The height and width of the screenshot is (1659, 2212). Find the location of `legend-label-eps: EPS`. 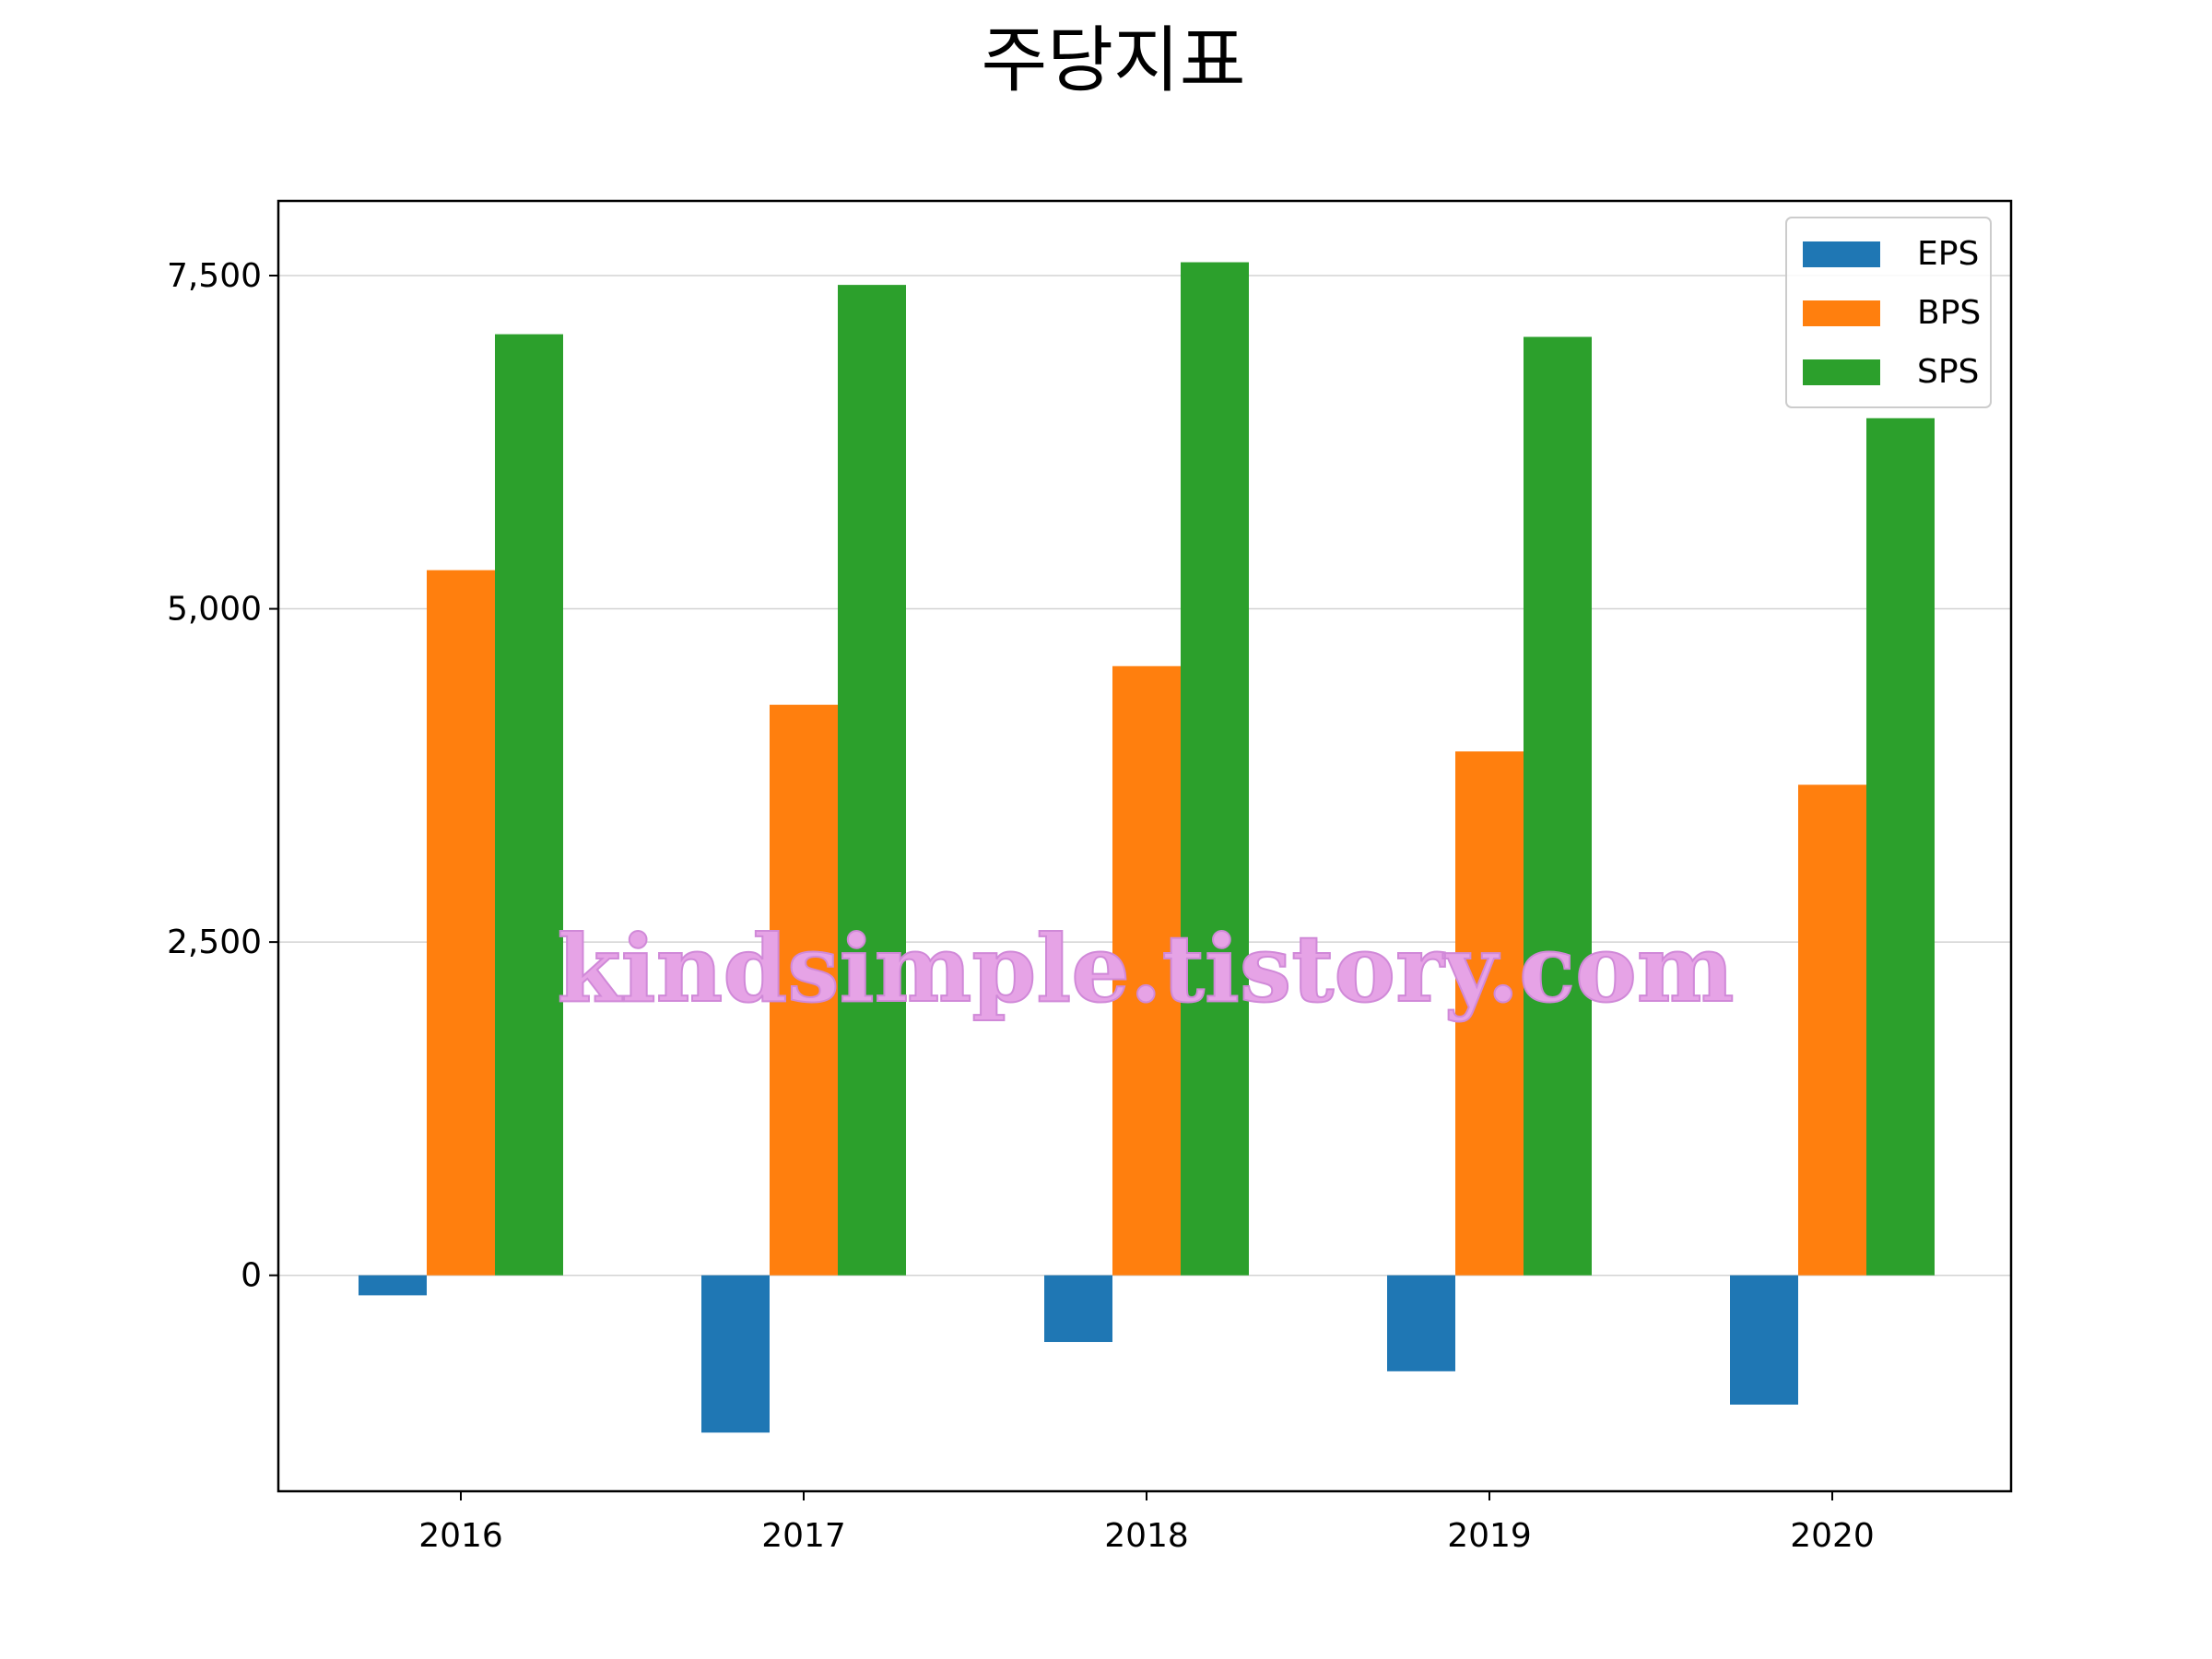

legend-label-eps: EPS is located at coordinates (1948, 254).